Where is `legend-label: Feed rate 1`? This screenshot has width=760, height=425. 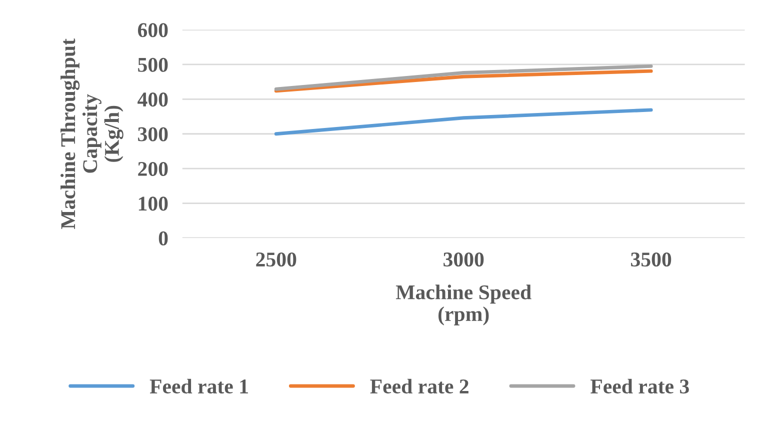
legend-label: Feed rate 1 is located at coordinates (199, 386).